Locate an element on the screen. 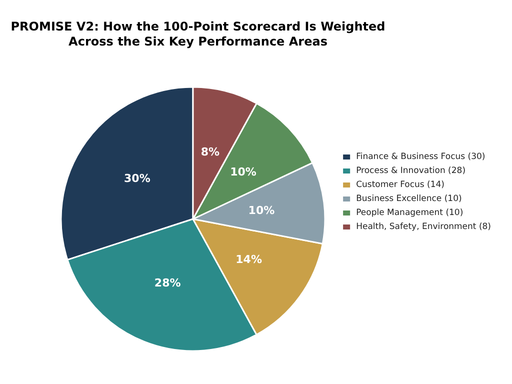 The image size is (512, 384). legend-label: Process & Innovation (28) is located at coordinates (411, 171).